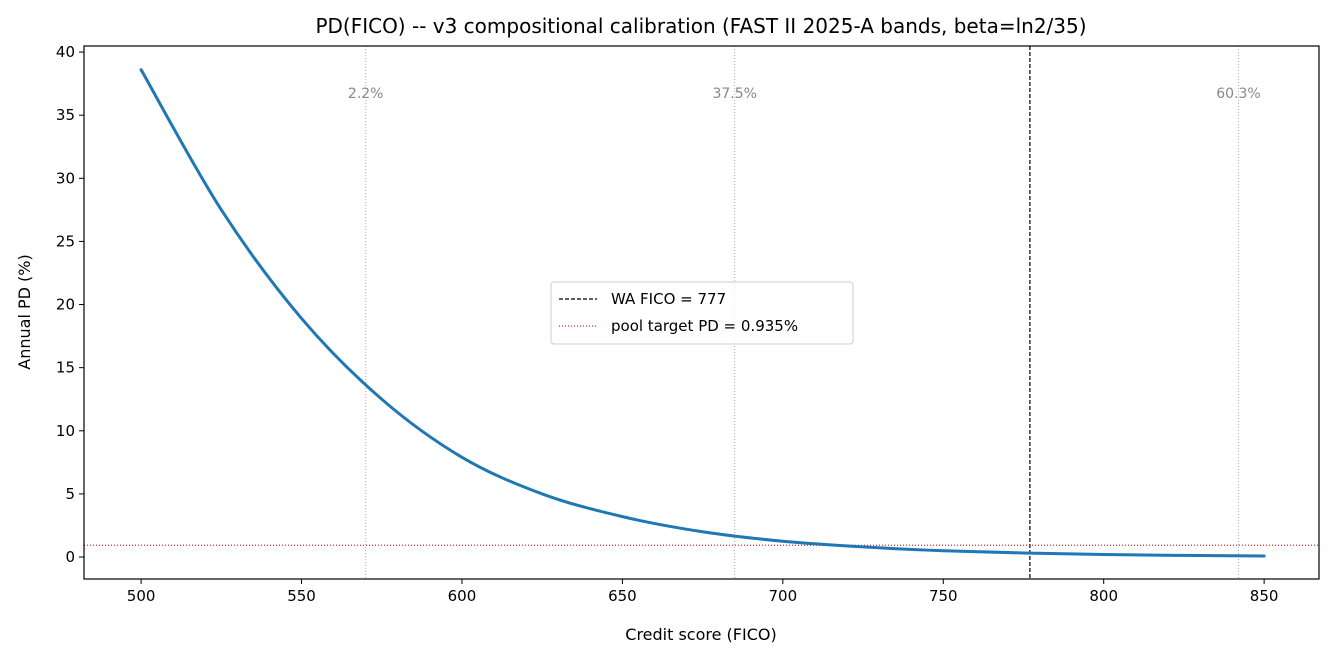 The width and height of the screenshot is (1334, 662). I want to click on legend-box, so click(702, 313).